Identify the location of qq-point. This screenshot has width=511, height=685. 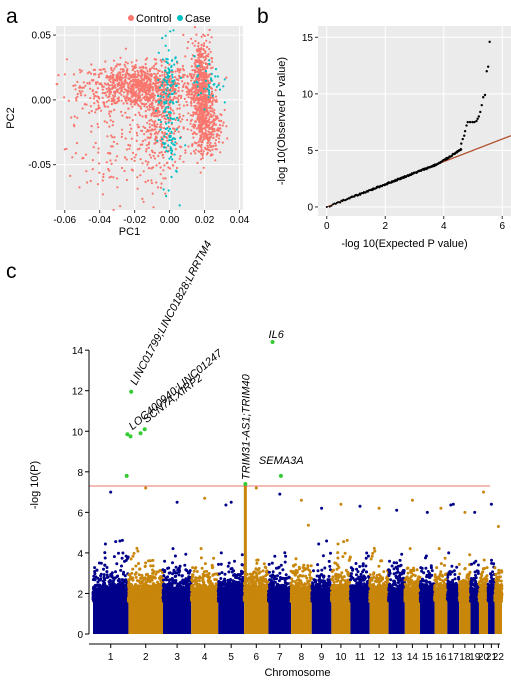
(461, 143).